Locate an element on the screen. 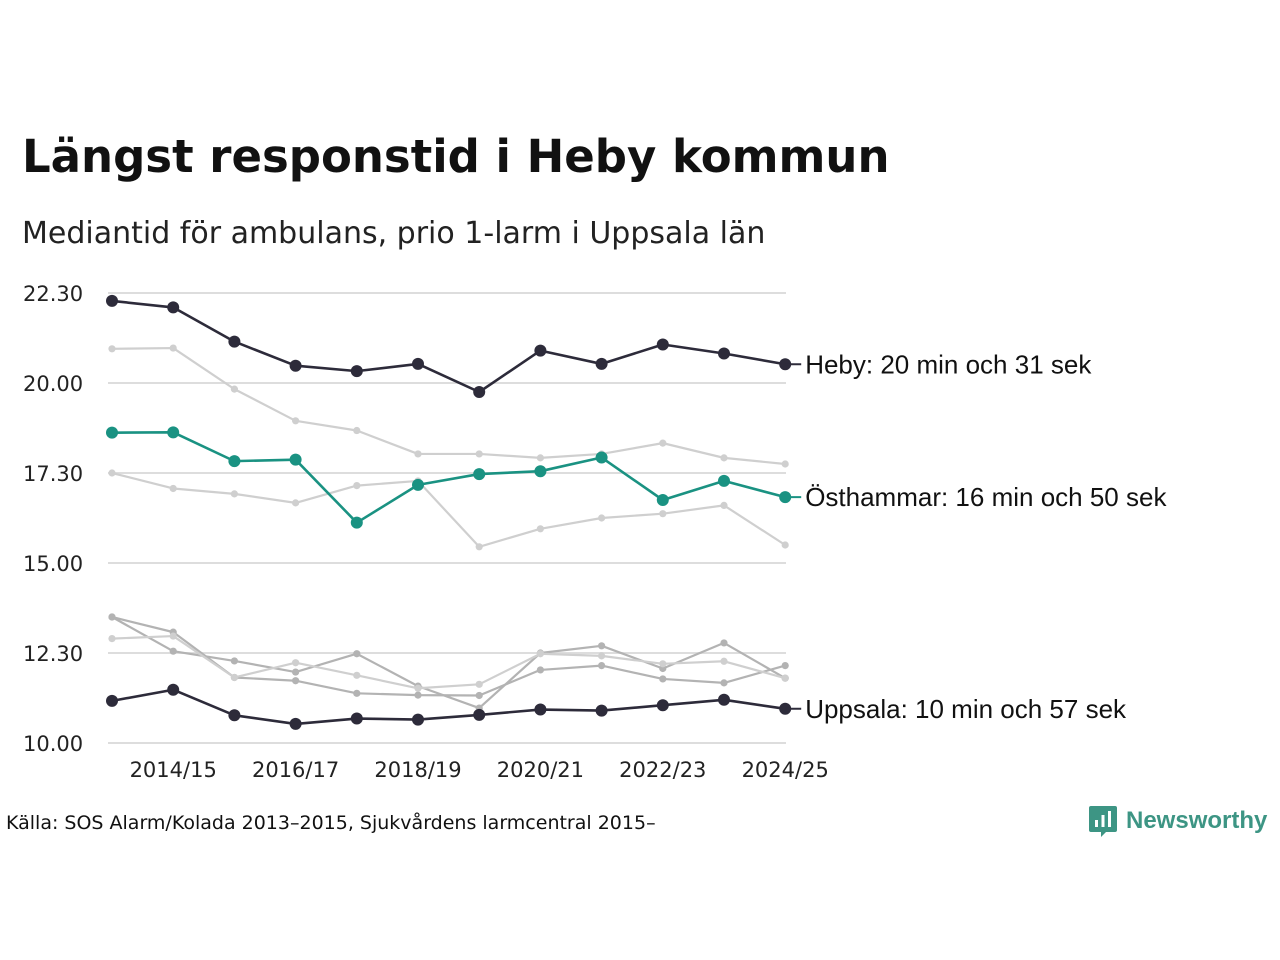 This screenshot has width=1280, height=960. x-tick-label: 2020/21 is located at coordinates (540, 770).